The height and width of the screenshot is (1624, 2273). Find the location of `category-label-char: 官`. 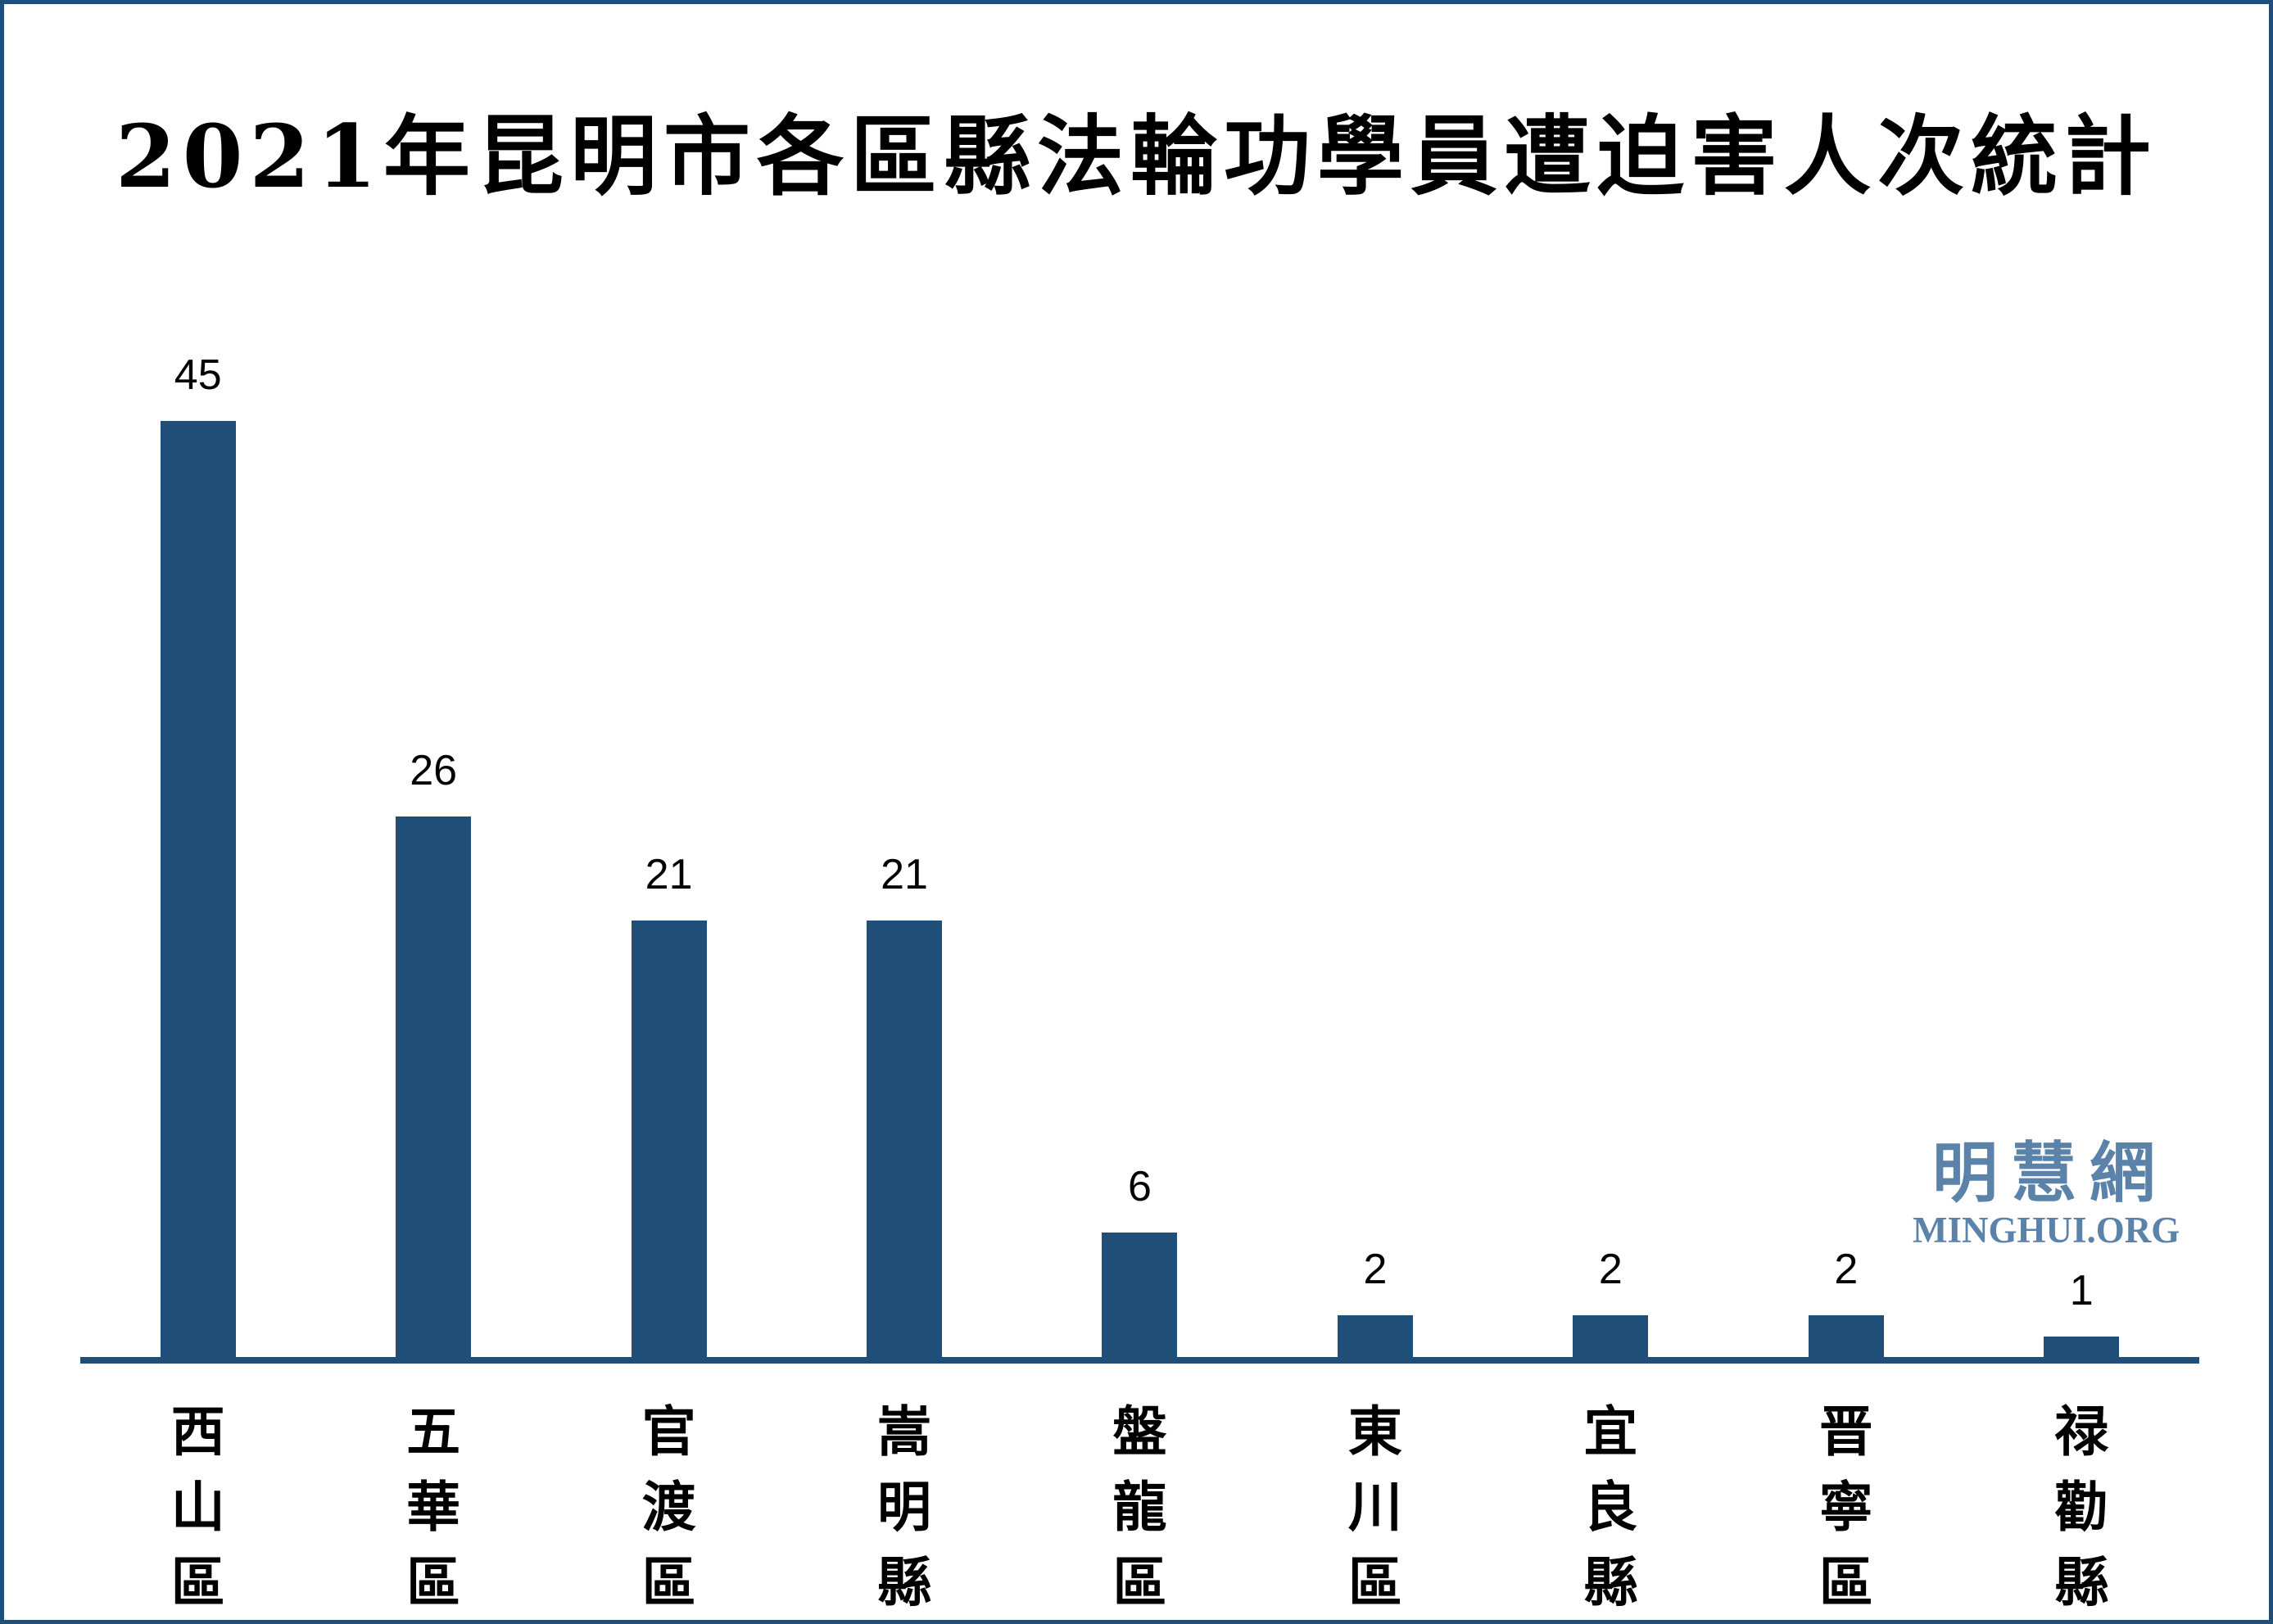

category-label-char: 官 is located at coordinates (668, 1432).